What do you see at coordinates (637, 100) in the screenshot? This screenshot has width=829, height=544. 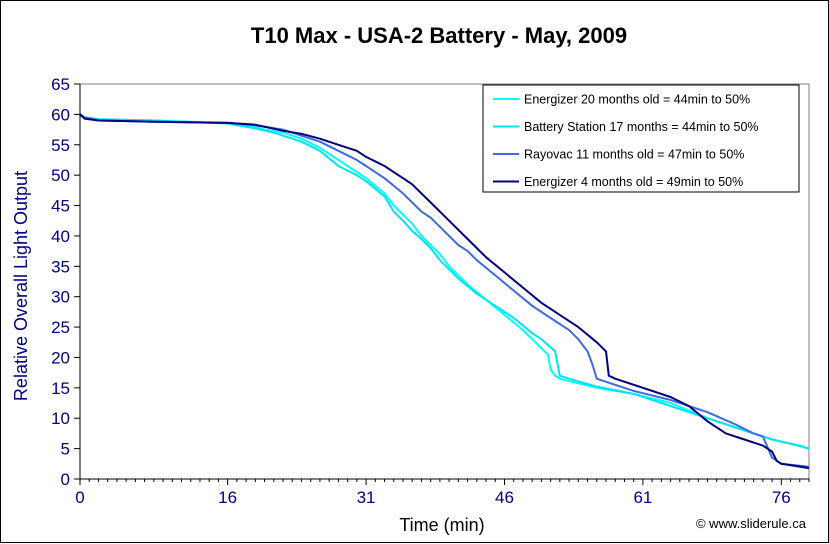 I see `legend-label-1: Energizer 20 months old = 44min to 50%` at bounding box center [637, 100].